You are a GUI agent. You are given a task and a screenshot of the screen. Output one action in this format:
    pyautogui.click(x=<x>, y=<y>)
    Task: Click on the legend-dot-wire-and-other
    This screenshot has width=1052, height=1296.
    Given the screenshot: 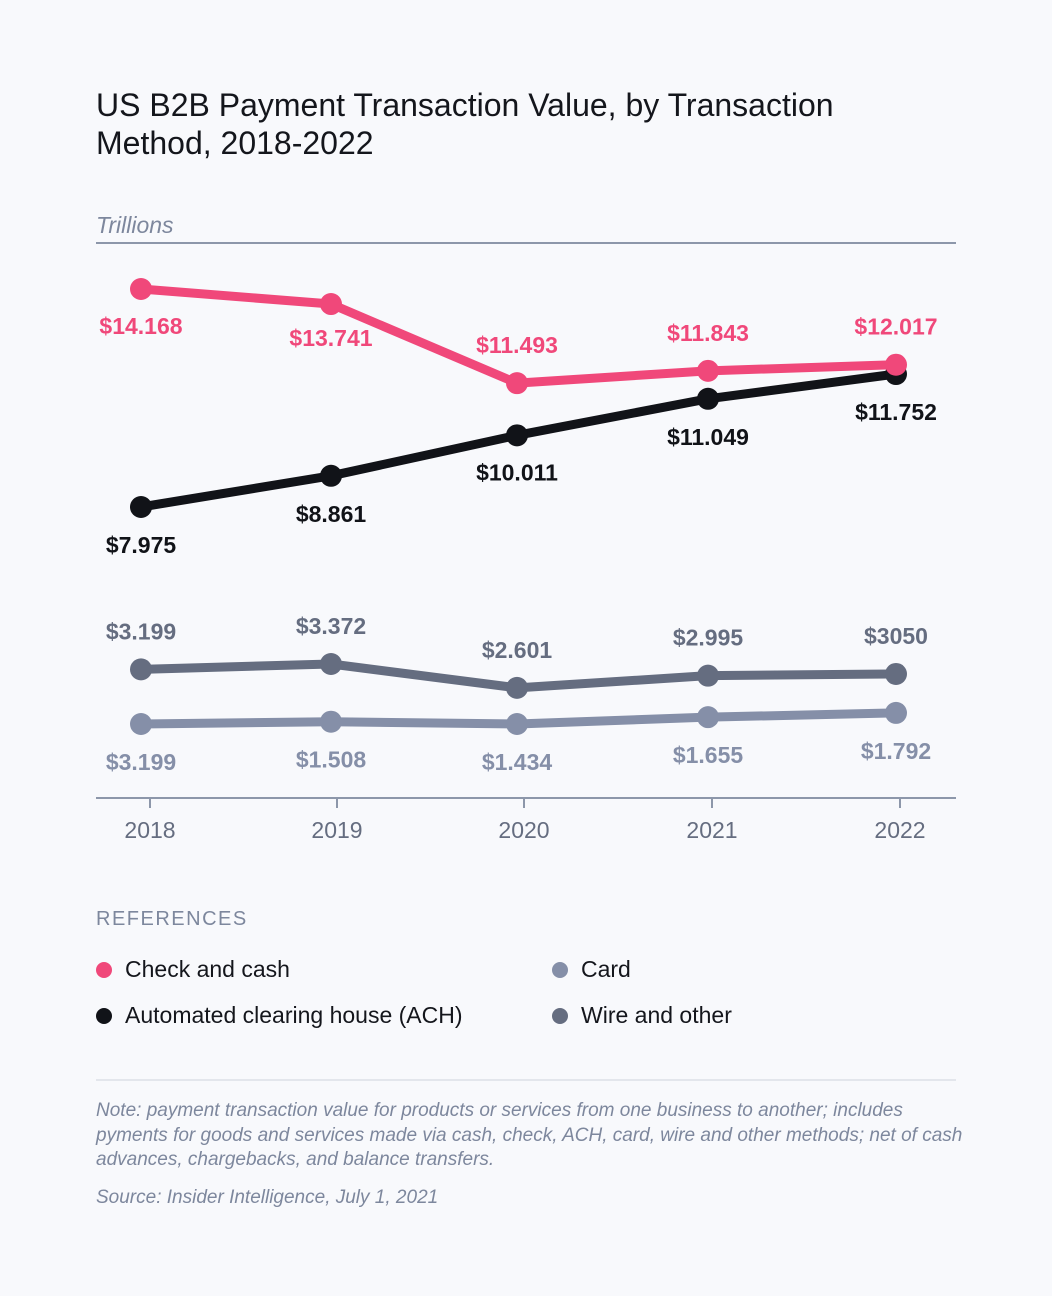 What is the action you would take?
    pyautogui.click(x=560, y=1015)
    